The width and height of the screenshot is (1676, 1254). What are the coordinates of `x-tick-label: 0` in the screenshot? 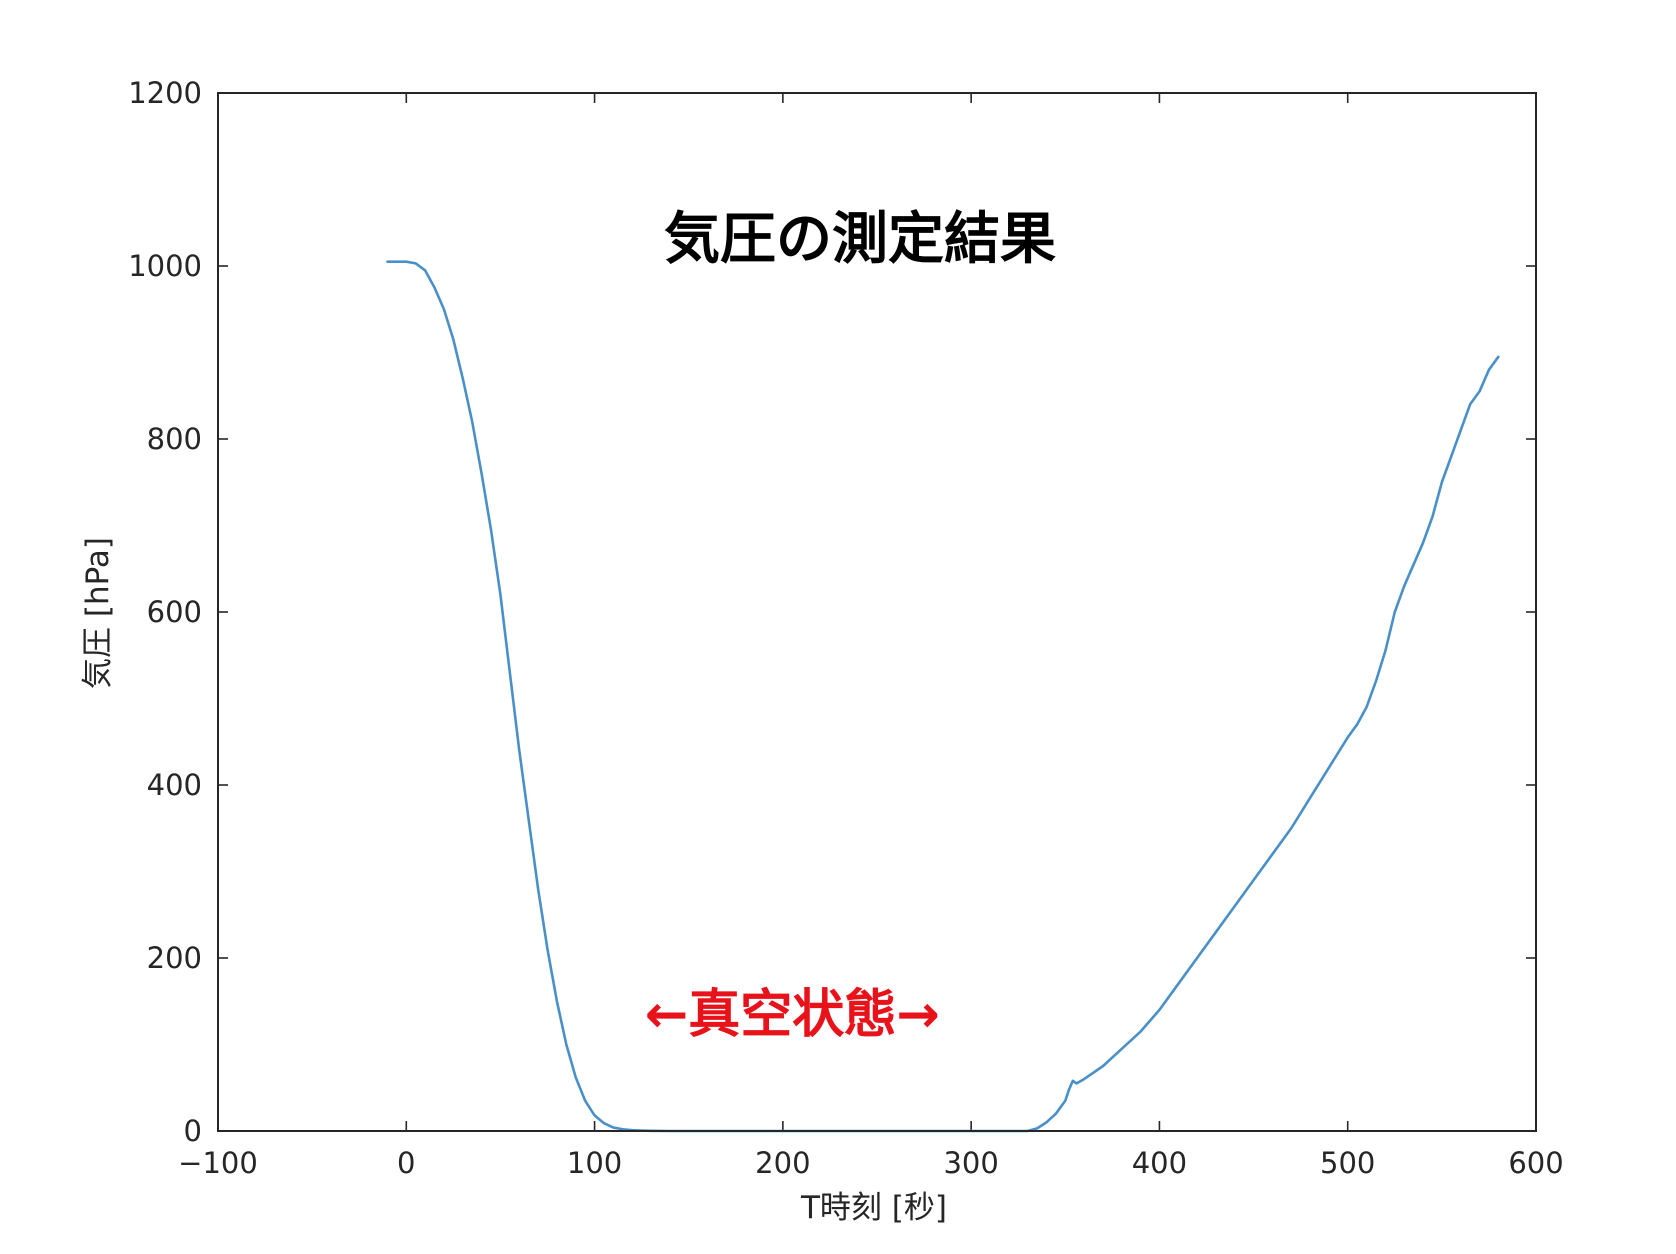 It's located at (406, 1163).